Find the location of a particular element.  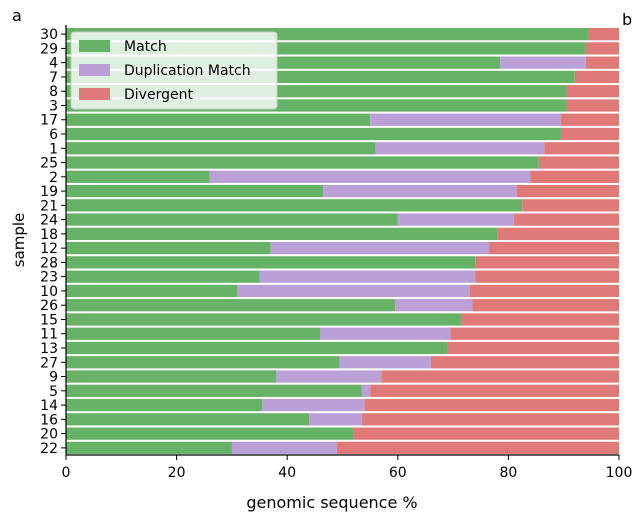

y-tick-label: 18 is located at coordinates (49, 235).